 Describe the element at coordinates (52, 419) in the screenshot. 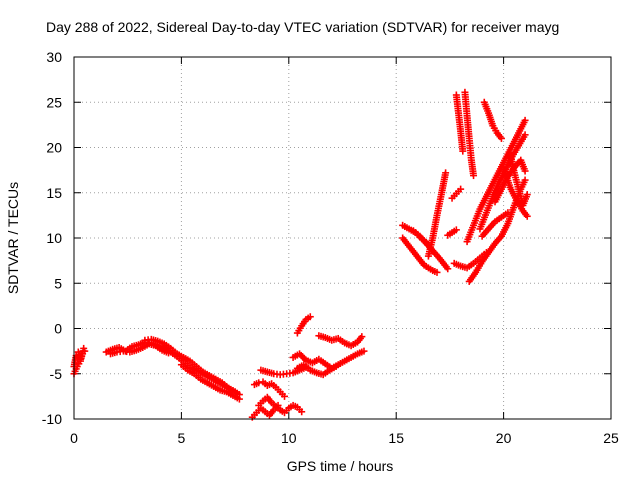

I see `y-tick-label: -10` at that location.